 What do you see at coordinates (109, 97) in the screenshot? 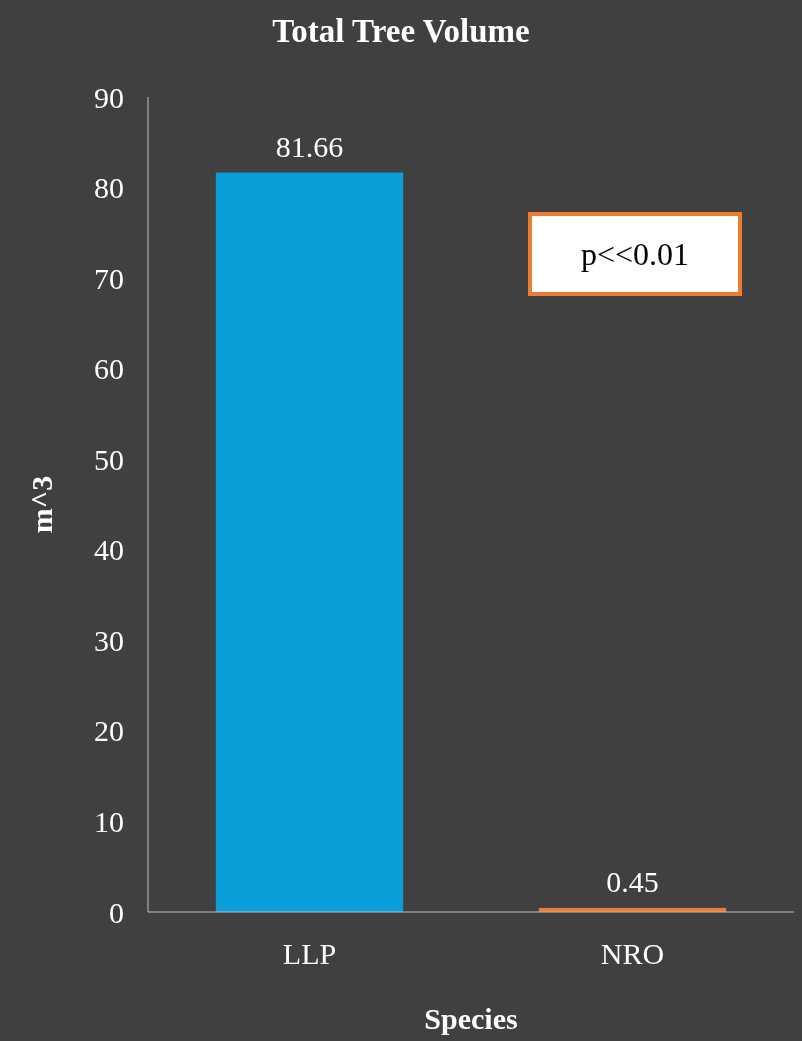
I see `y-tick-label: 90` at bounding box center [109, 97].